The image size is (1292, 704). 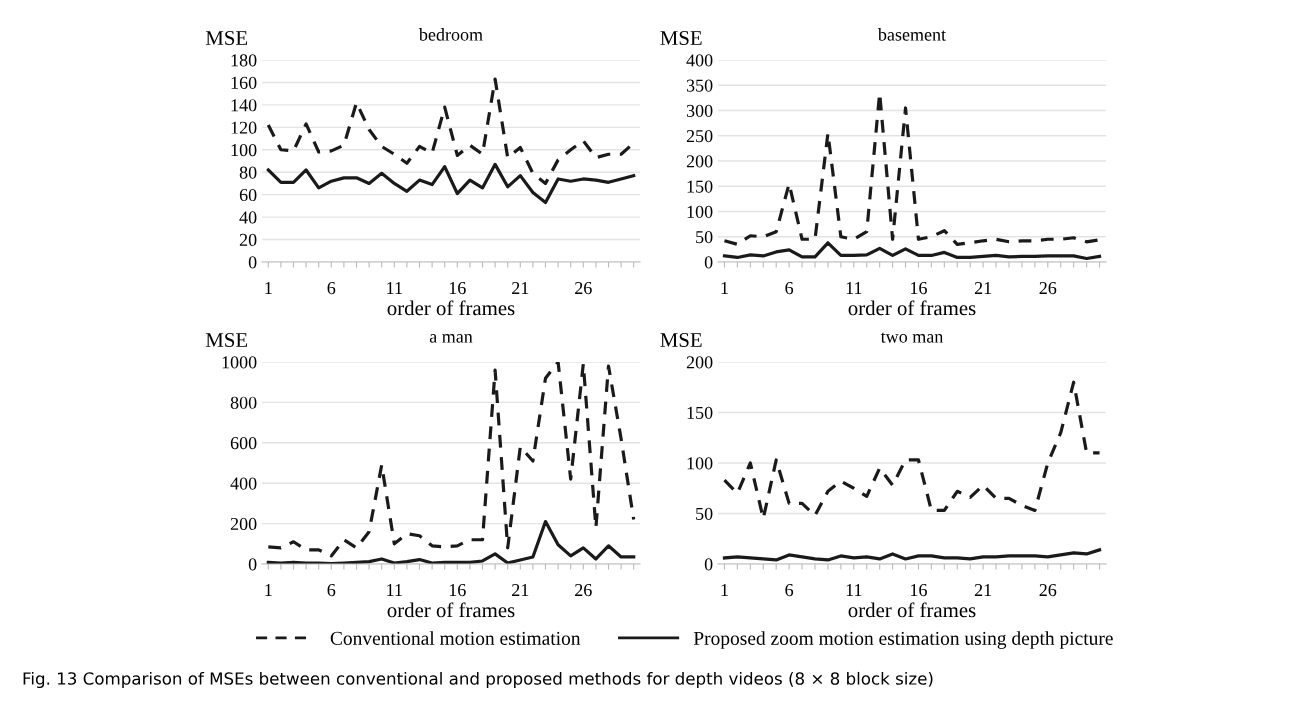 I want to click on y-tick-label: 250, so click(x=699, y=136).